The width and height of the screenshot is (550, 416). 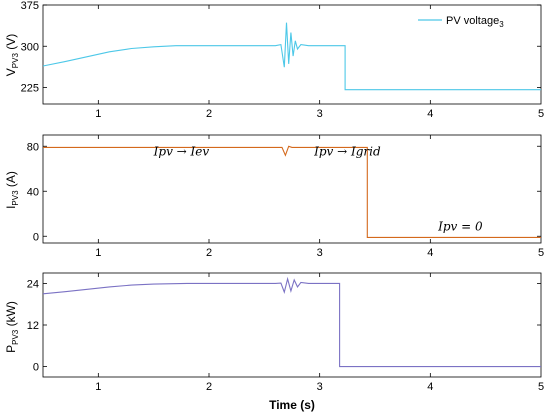 What do you see at coordinates (181, 151) in the screenshot?
I see `annotation-ipv-iev: Ipv → Iev` at bounding box center [181, 151].